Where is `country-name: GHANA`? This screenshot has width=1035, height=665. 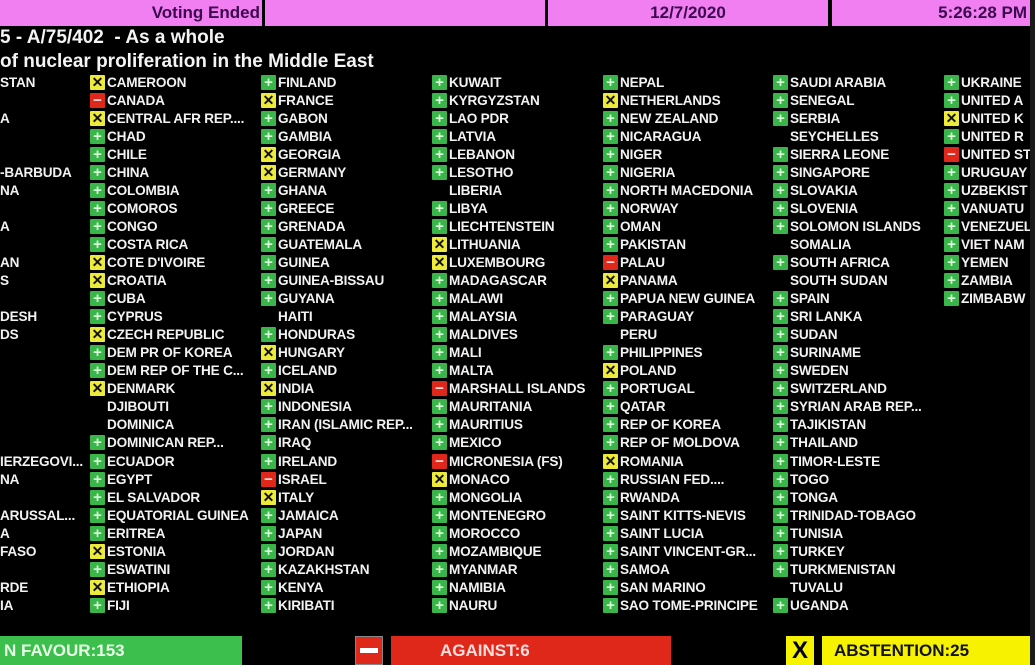 country-name: GHANA is located at coordinates (302, 190).